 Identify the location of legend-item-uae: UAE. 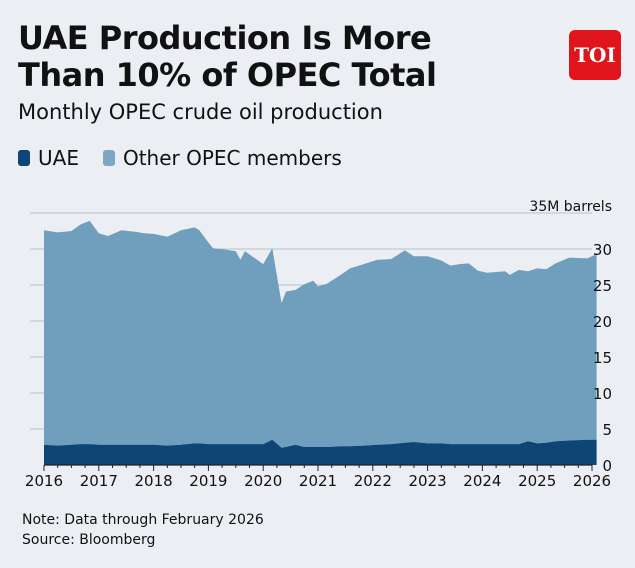
(48, 158).